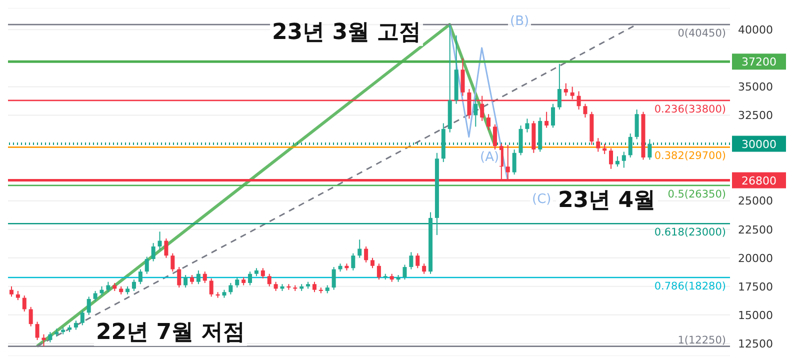  What do you see at coordinates (171, 333) in the screenshot?
I see `chart-note: 22년 7월 저점` at bounding box center [171, 333].